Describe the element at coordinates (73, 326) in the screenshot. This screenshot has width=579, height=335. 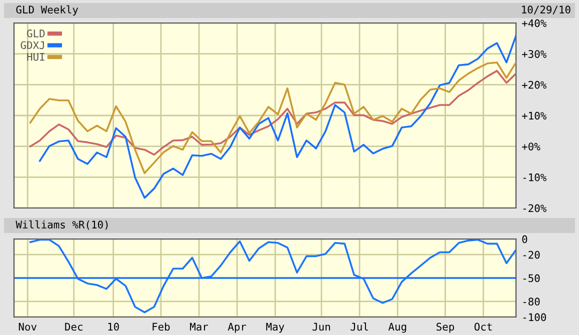
I see `x-tick-label: Dec` at that location.